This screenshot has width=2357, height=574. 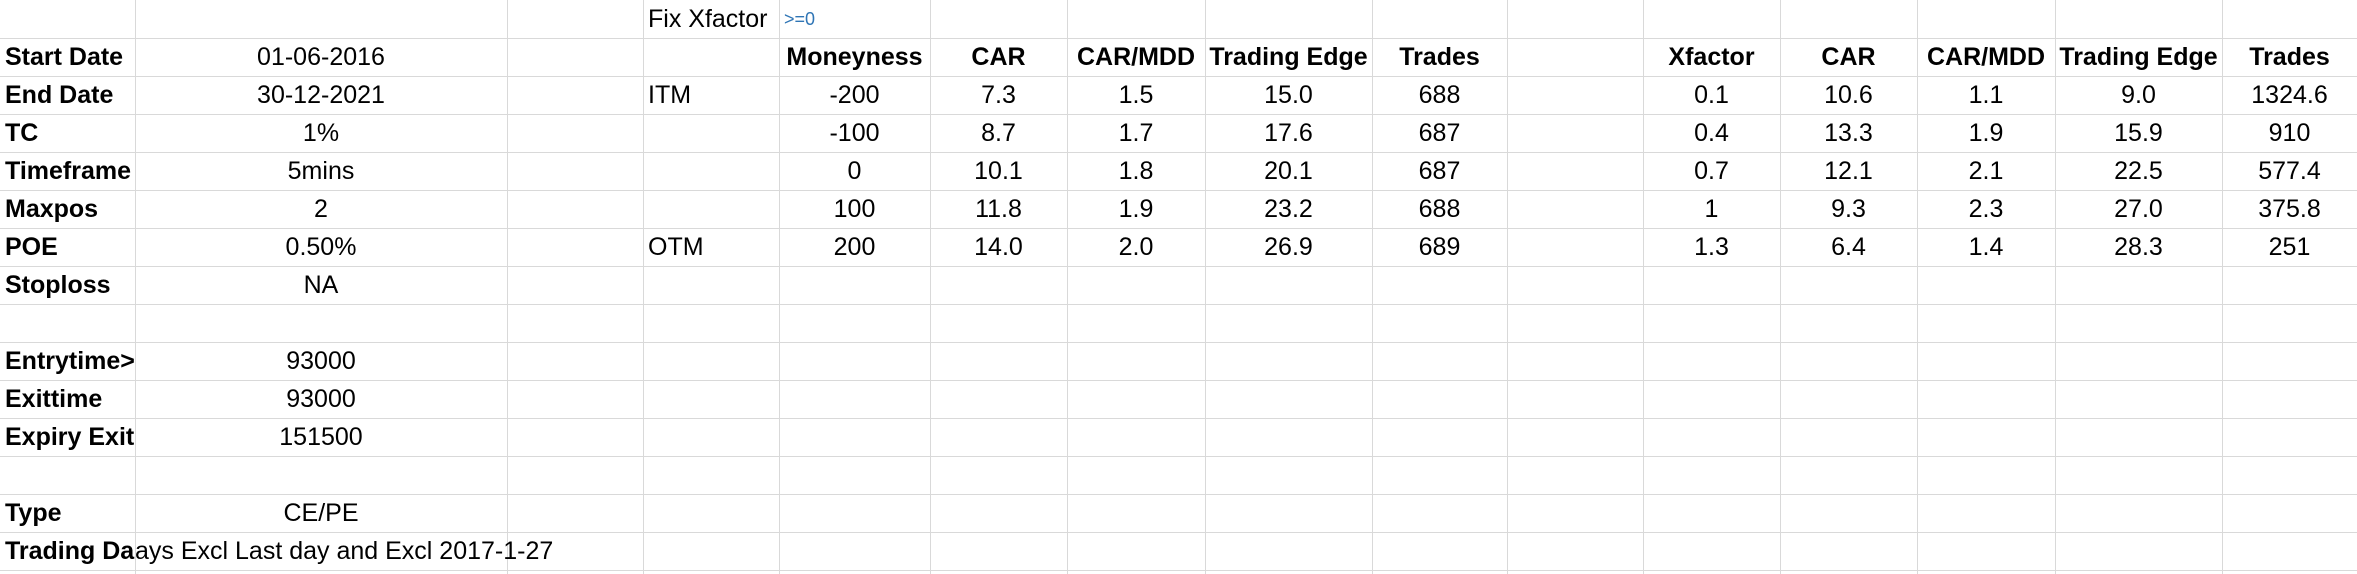 I want to click on xfactor-table-cell: 375.8, so click(x=2289, y=209).